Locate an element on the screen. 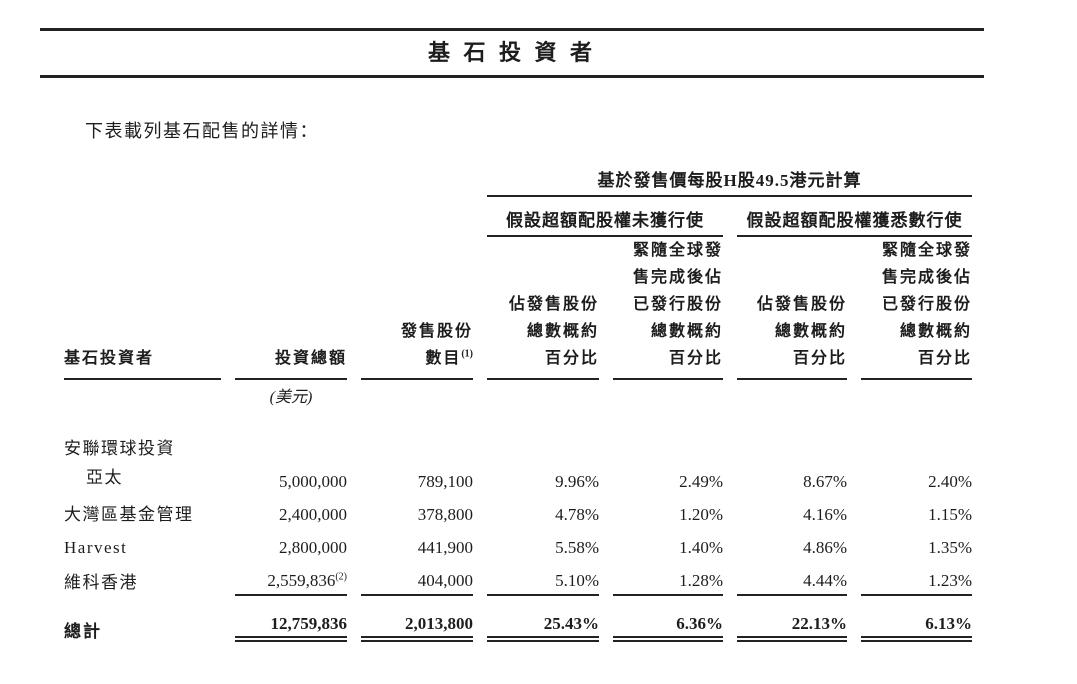 The image size is (1077, 684). pct-offer-full-exercise: 4.44% is located at coordinates (792, 578).